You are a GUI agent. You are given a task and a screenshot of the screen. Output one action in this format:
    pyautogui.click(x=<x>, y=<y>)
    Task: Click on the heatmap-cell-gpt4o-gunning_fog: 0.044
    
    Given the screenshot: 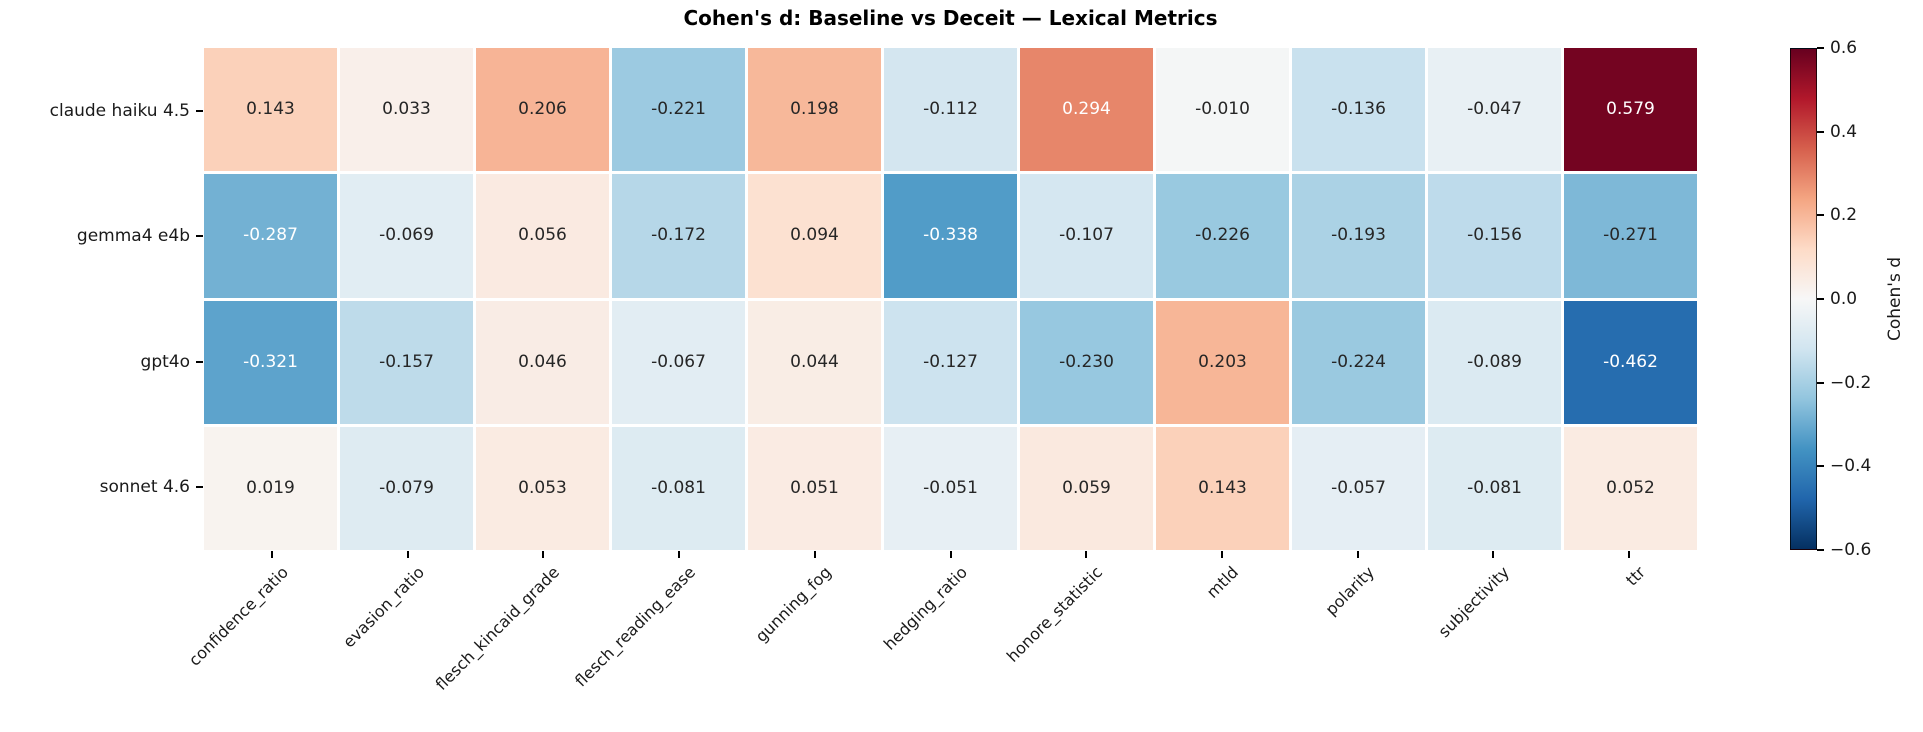 What is the action you would take?
    pyautogui.click(x=814, y=362)
    